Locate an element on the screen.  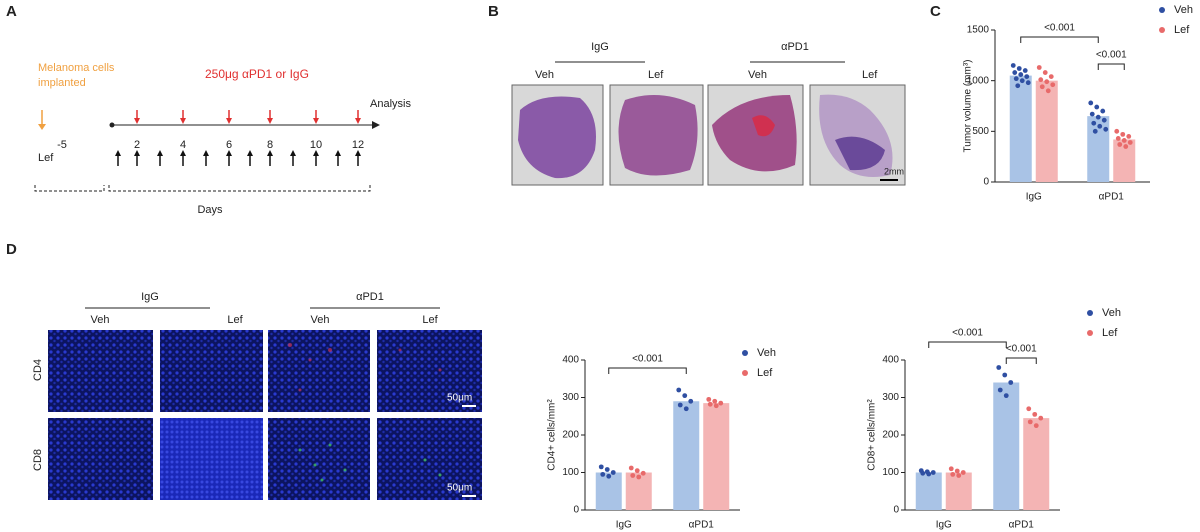
scale-bar-label: 2mm is located at coordinates (894, 171).